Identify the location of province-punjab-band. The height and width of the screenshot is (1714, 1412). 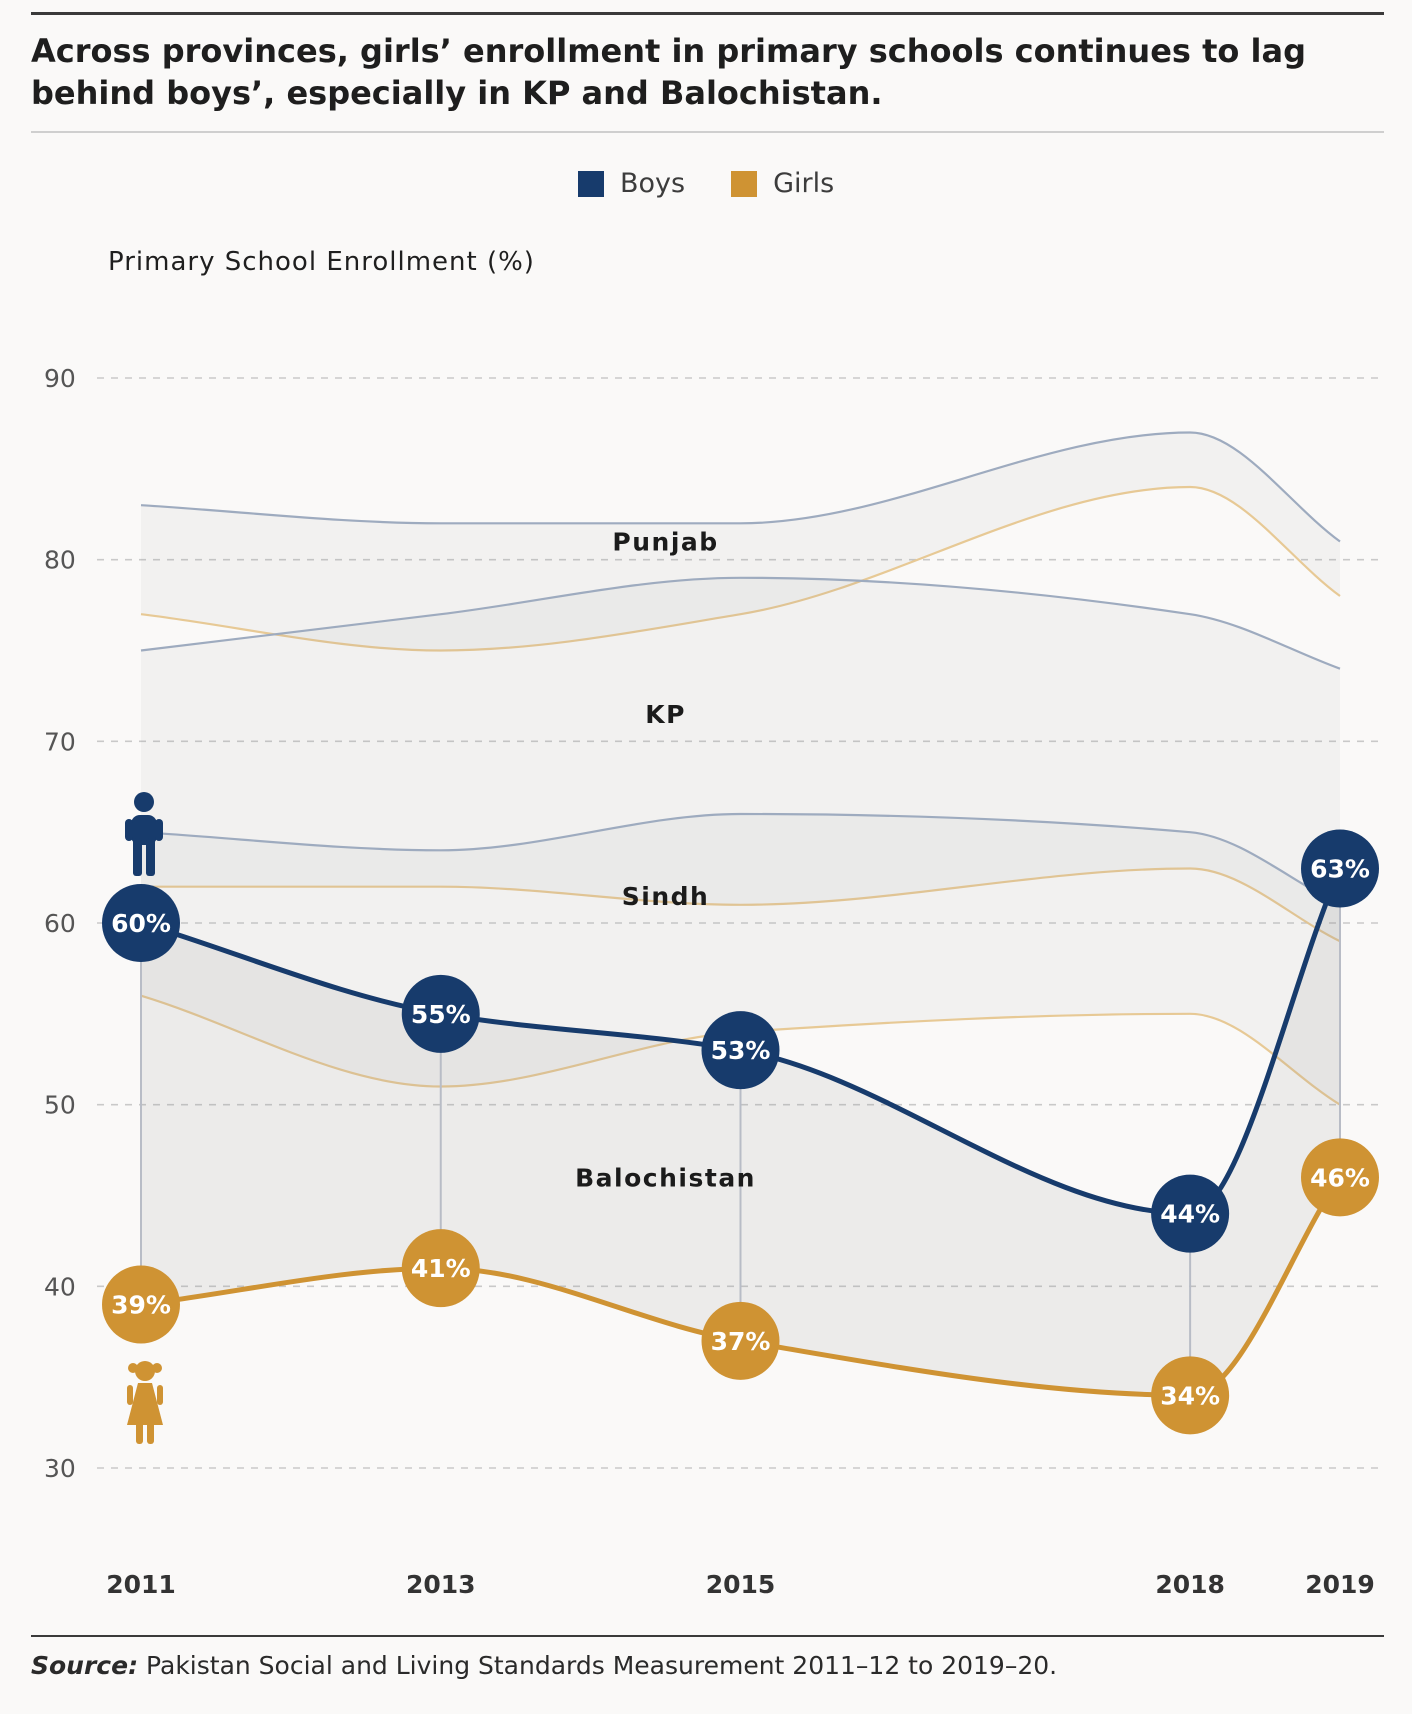
(740, 541).